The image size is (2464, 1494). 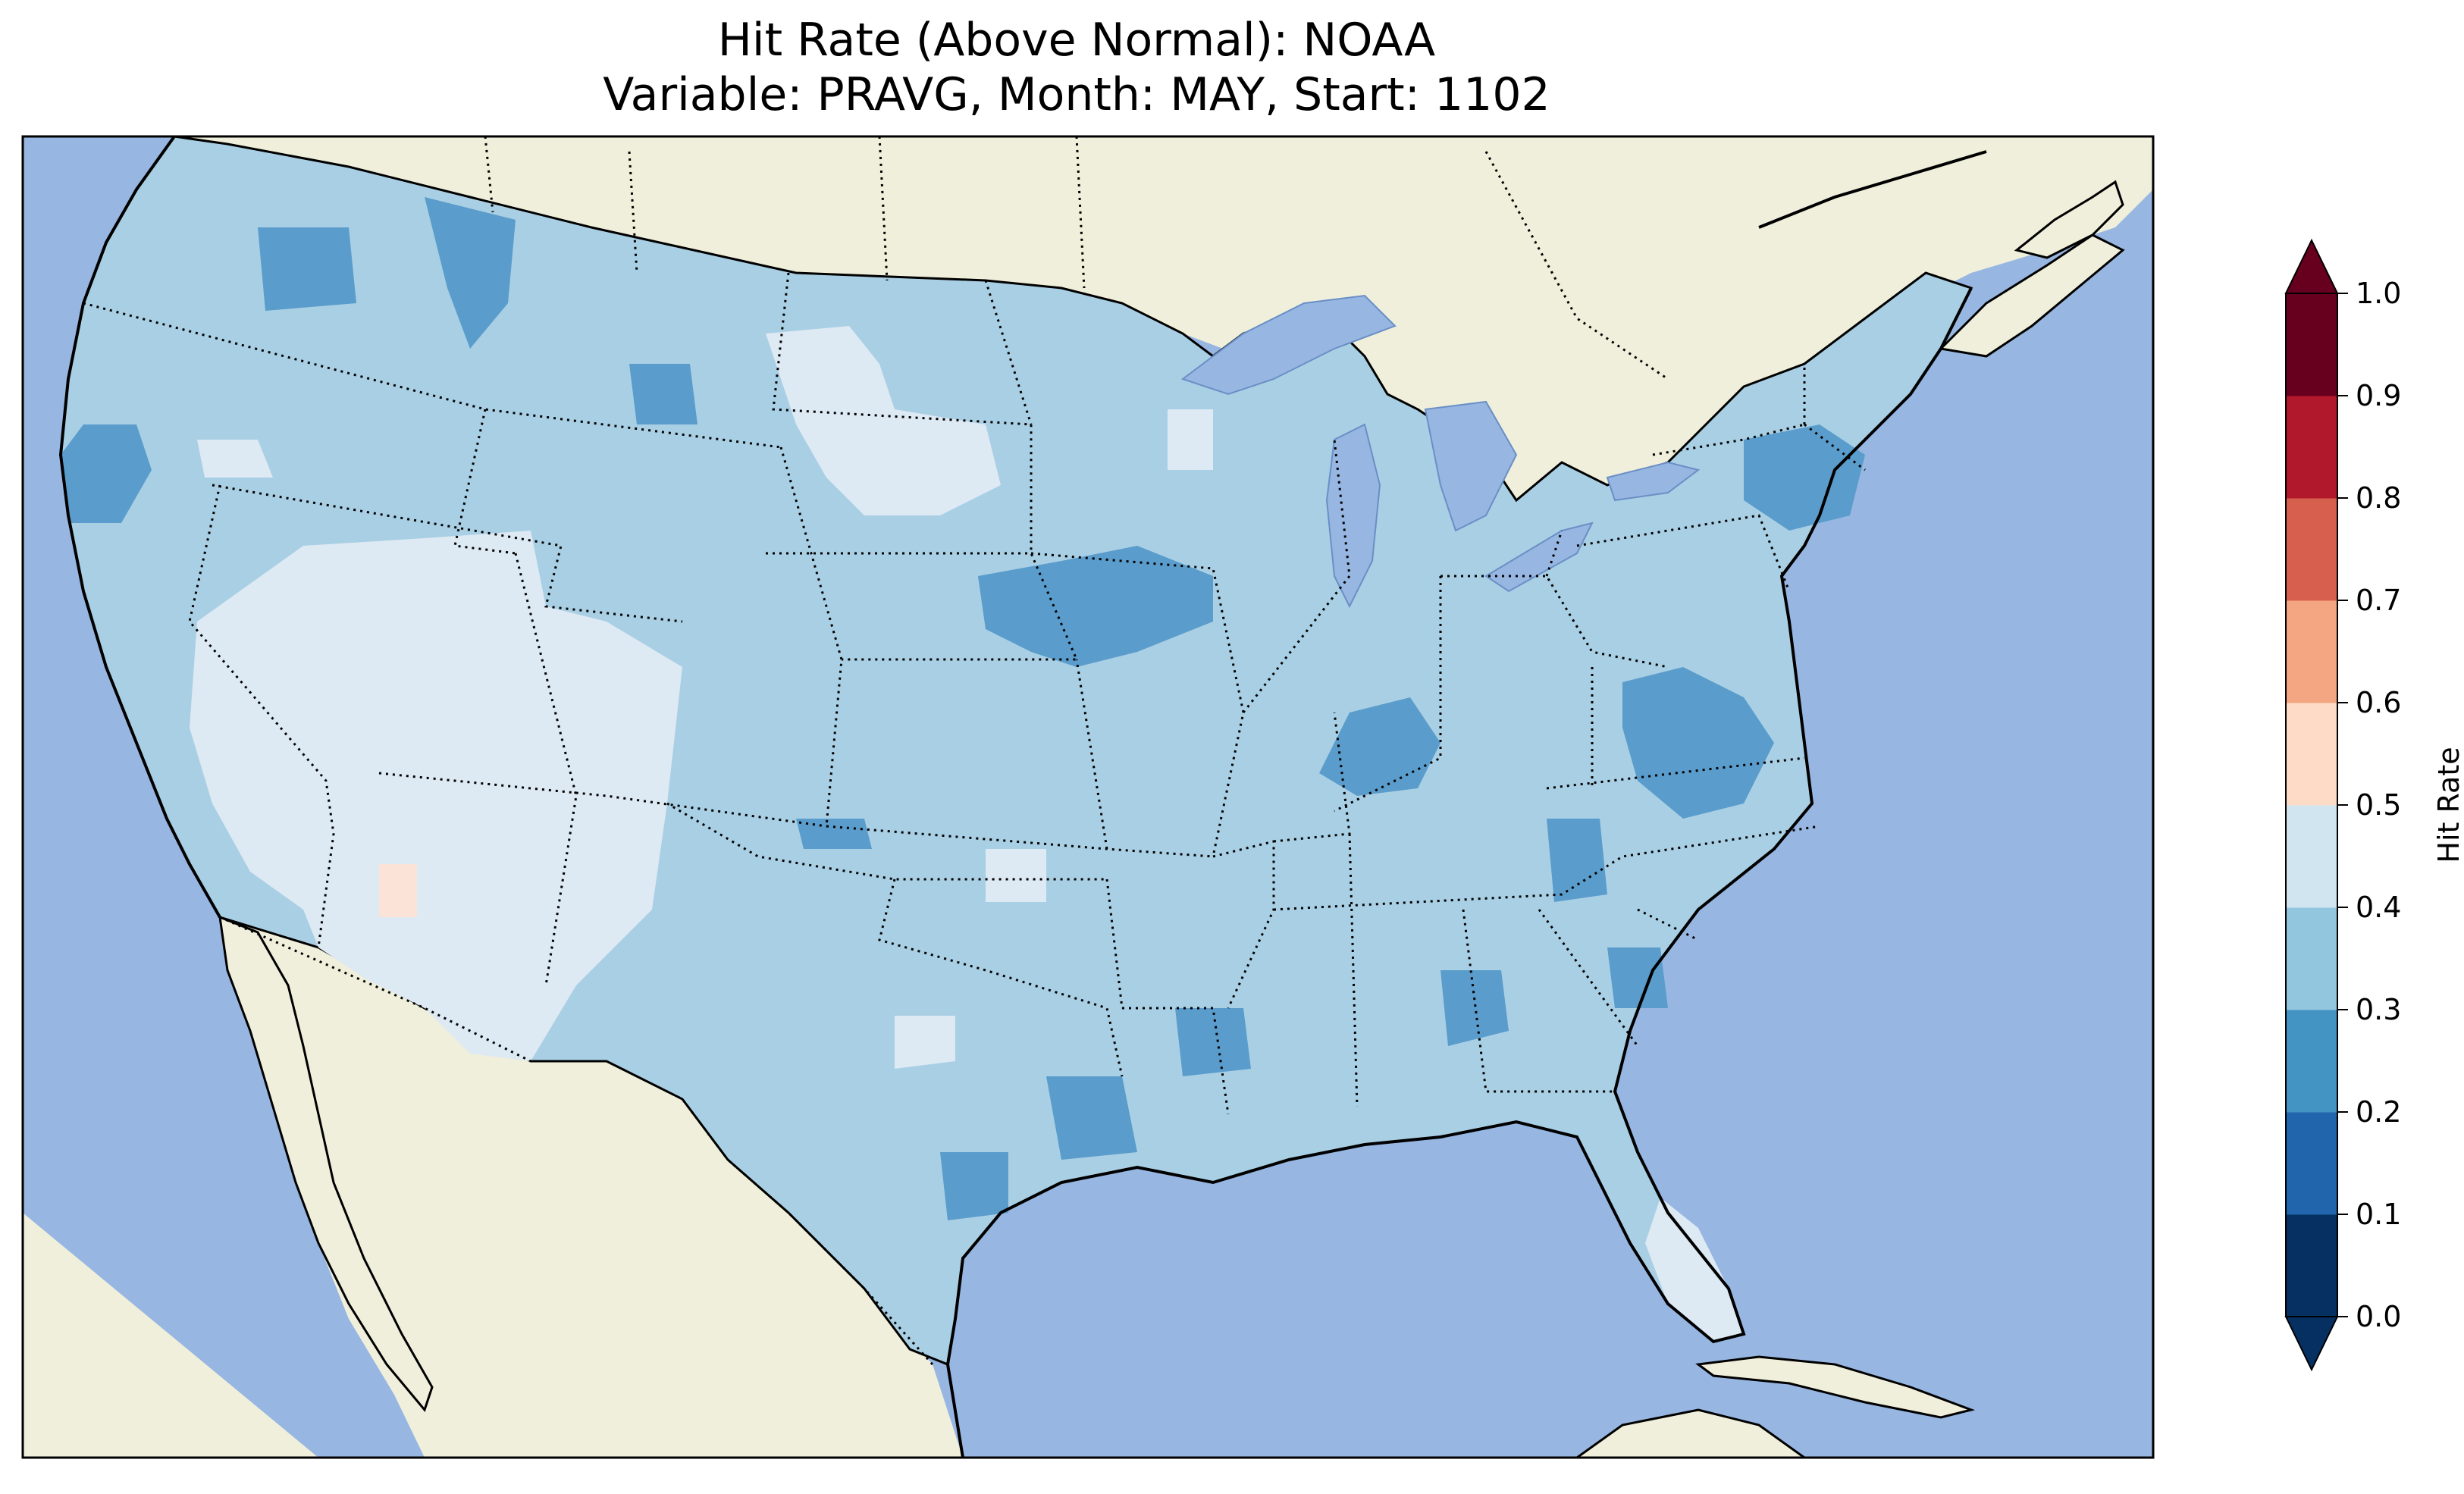 What do you see at coordinates (2378, 1112) in the screenshot?
I see `colorbar-tick-label: 0.2` at bounding box center [2378, 1112].